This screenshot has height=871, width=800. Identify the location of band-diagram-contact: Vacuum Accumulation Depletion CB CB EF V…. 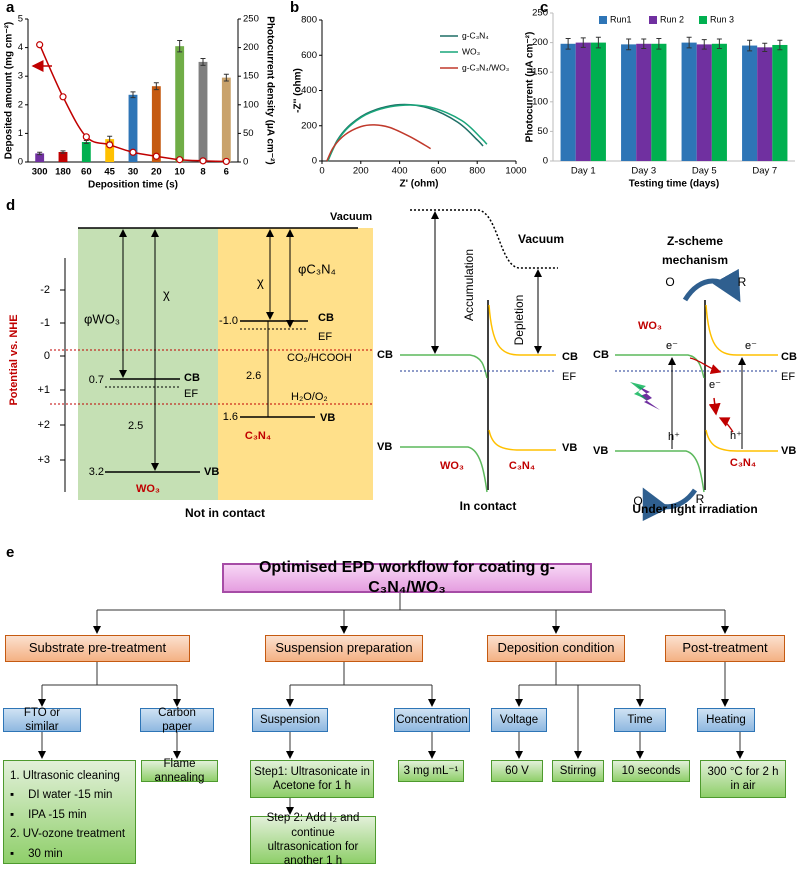
(477, 361).